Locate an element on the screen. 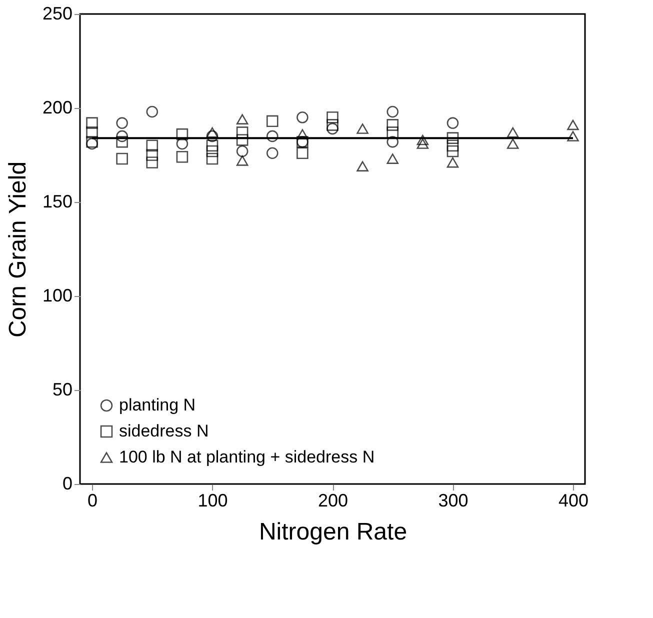  x-axis-title: Nitrogen Rate is located at coordinates (333, 532).